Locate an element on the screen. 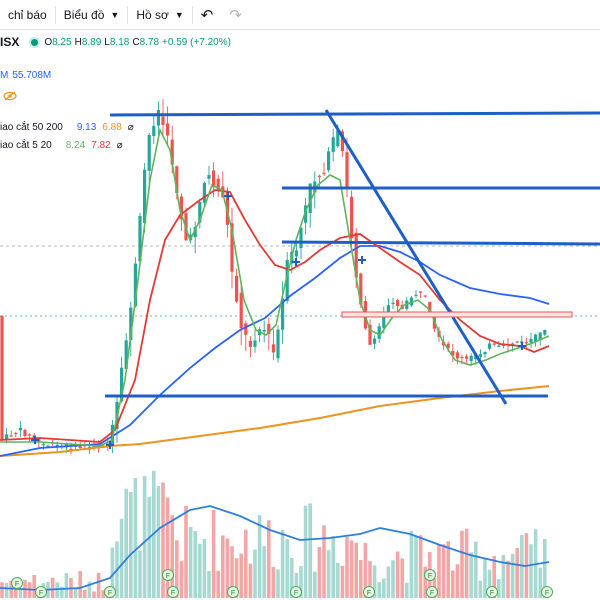 Image resolution: width=600 pixels, height=600 pixels. ma50-value: 9.13 is located at coordinates (86, 127).